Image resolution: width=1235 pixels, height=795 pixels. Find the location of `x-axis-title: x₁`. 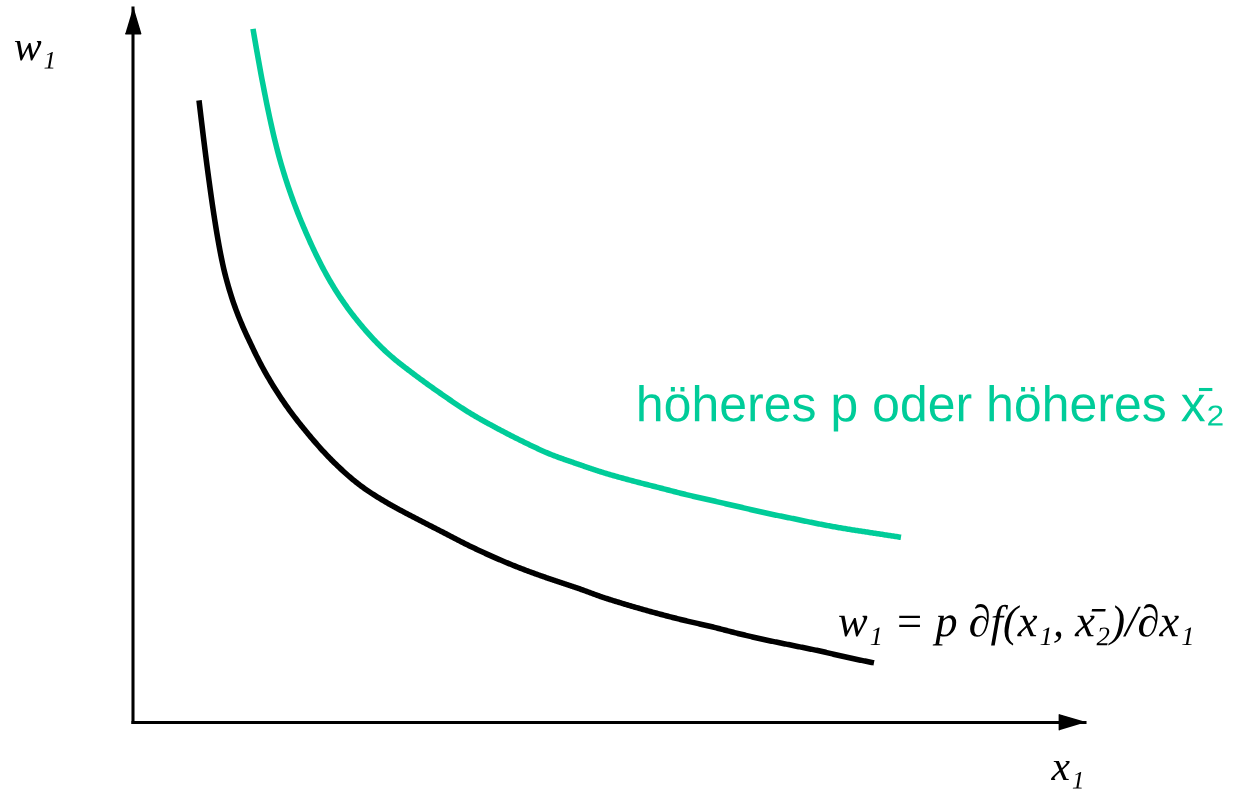

x-axis-title: x₁ is located at coordinates (1066, 774).